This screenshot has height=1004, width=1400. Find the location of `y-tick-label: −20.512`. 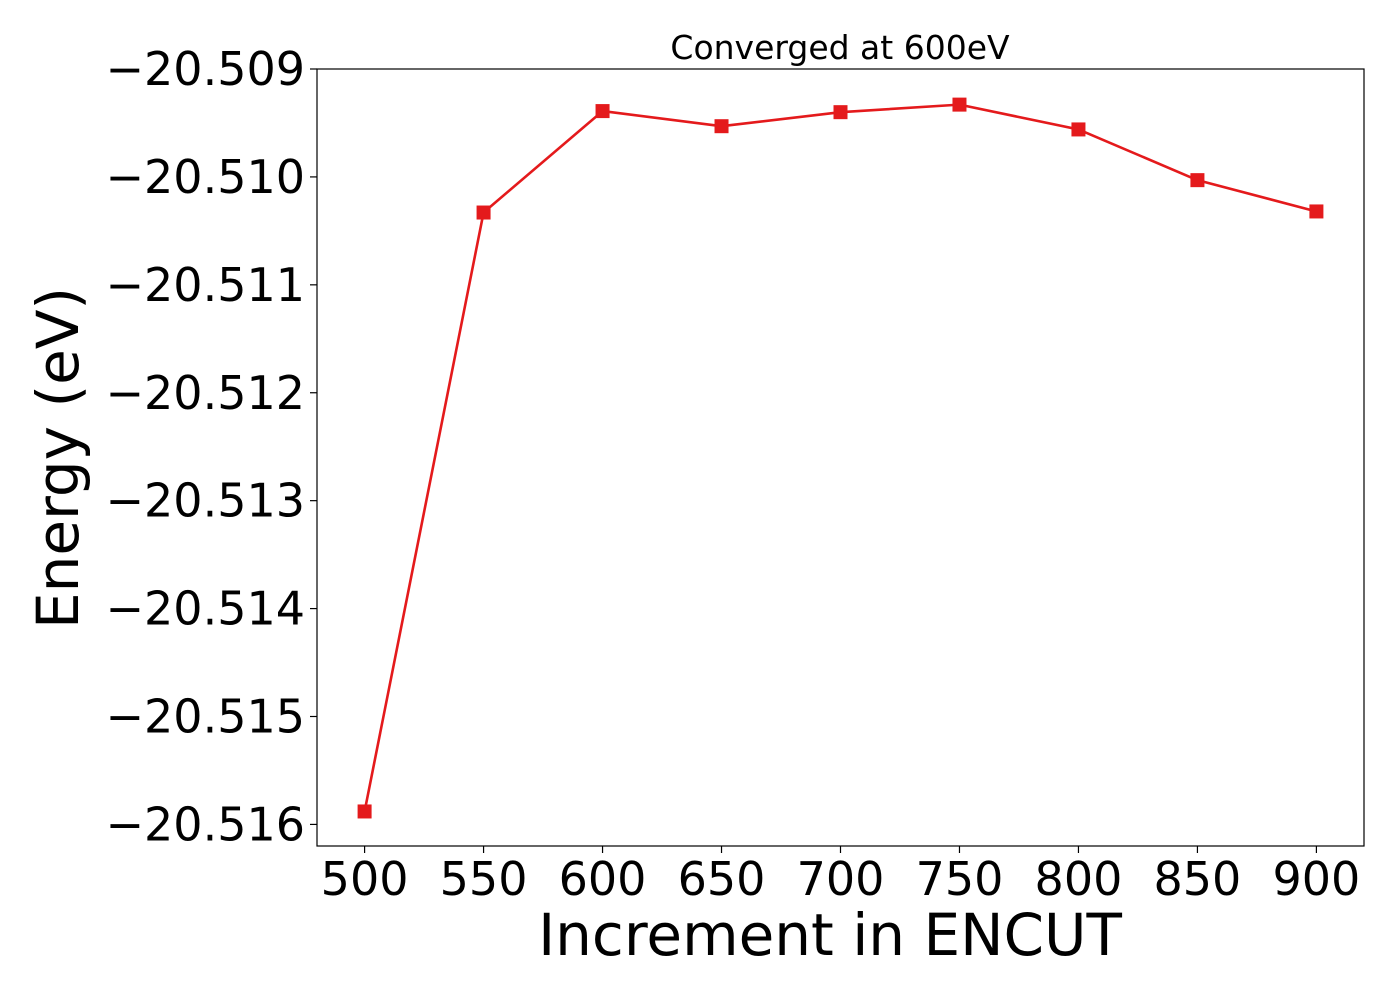

y-tick-label: −20.512 is located at coordinates (206, 393).